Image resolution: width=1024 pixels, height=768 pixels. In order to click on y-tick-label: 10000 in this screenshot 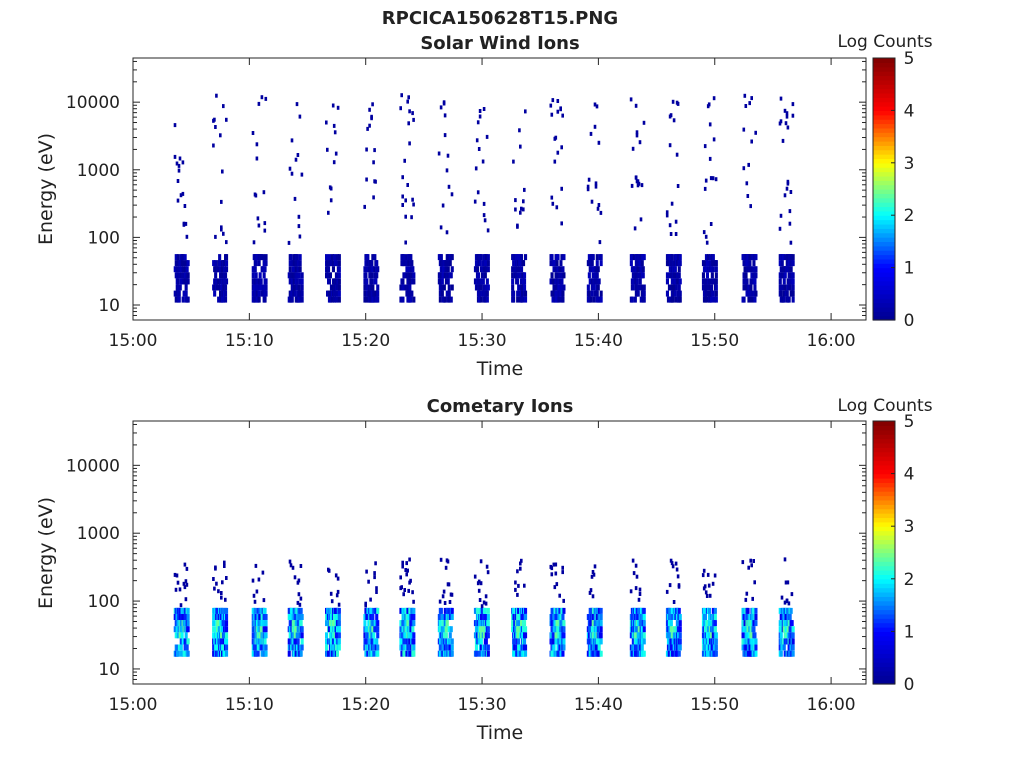, I will do `click(93, 103)`.